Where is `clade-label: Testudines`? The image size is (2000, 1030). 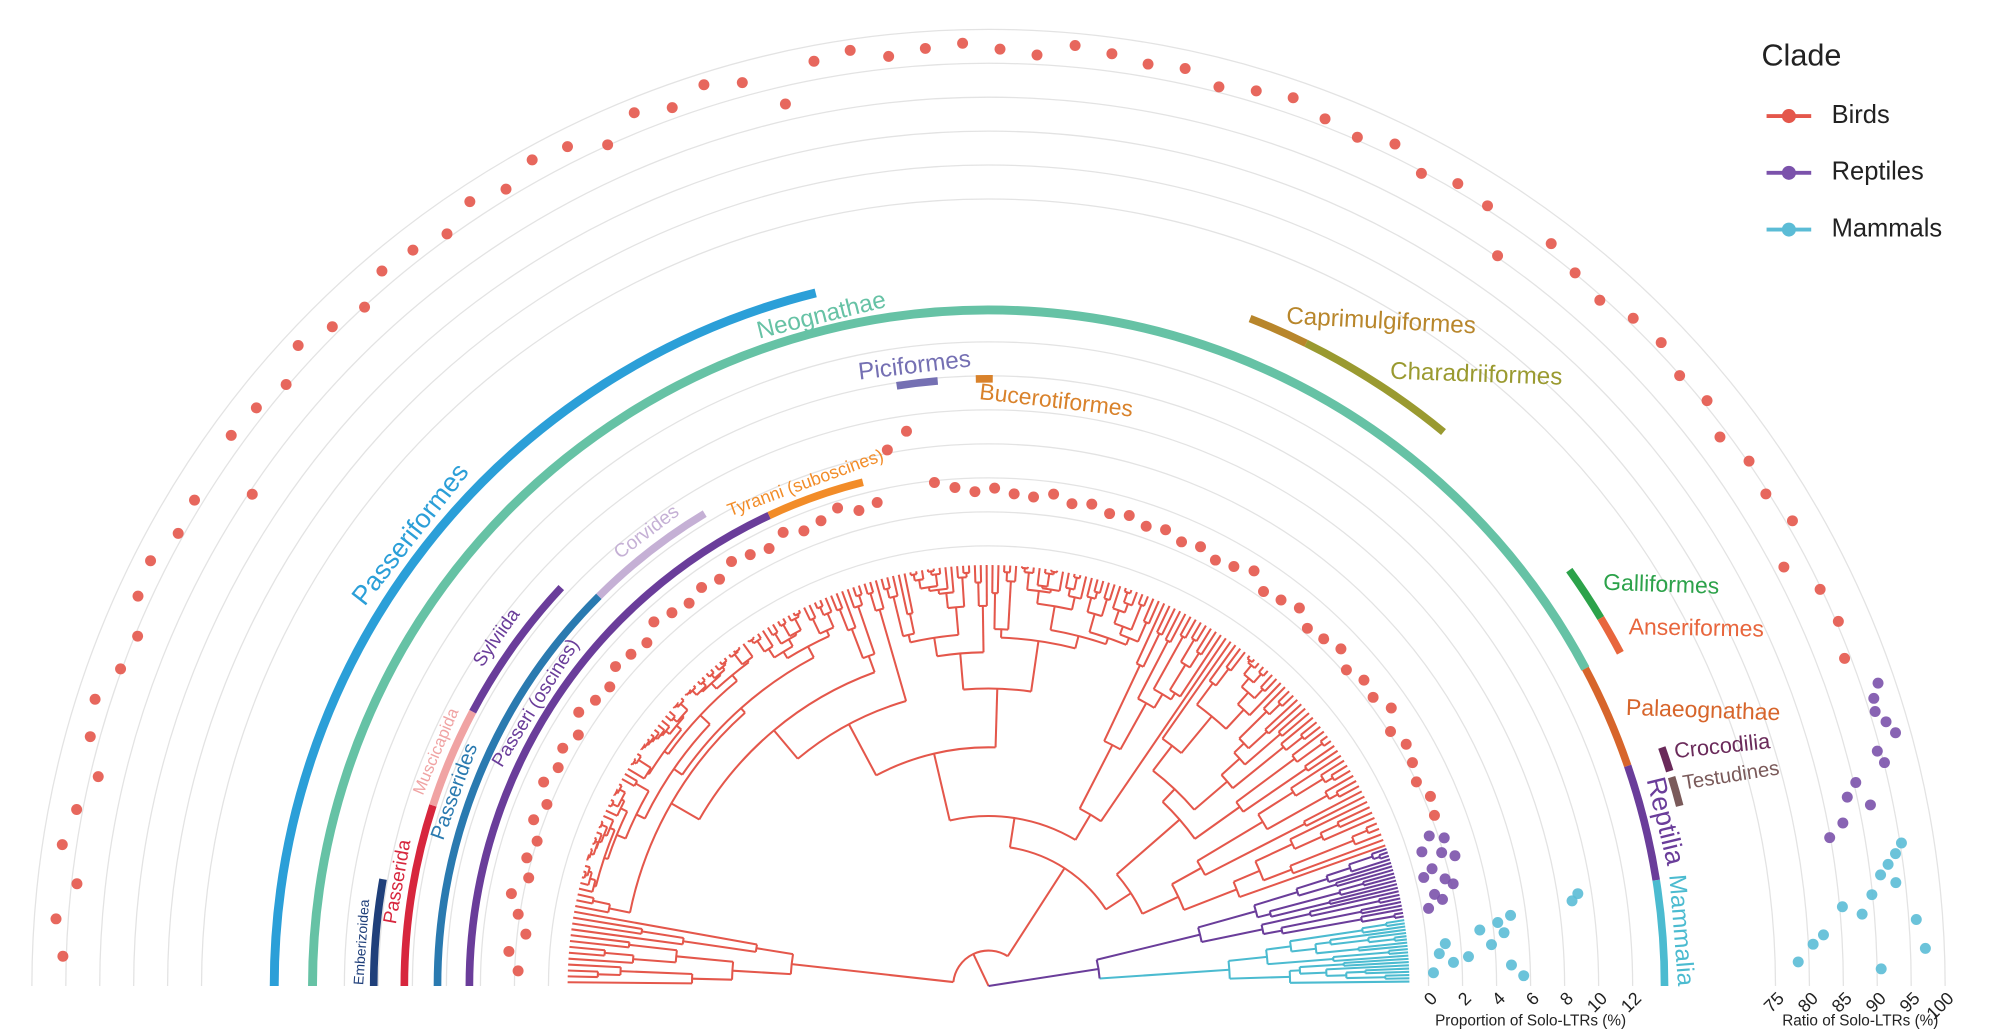
clade-label: Testudines is located at coordinates (1731, 775).